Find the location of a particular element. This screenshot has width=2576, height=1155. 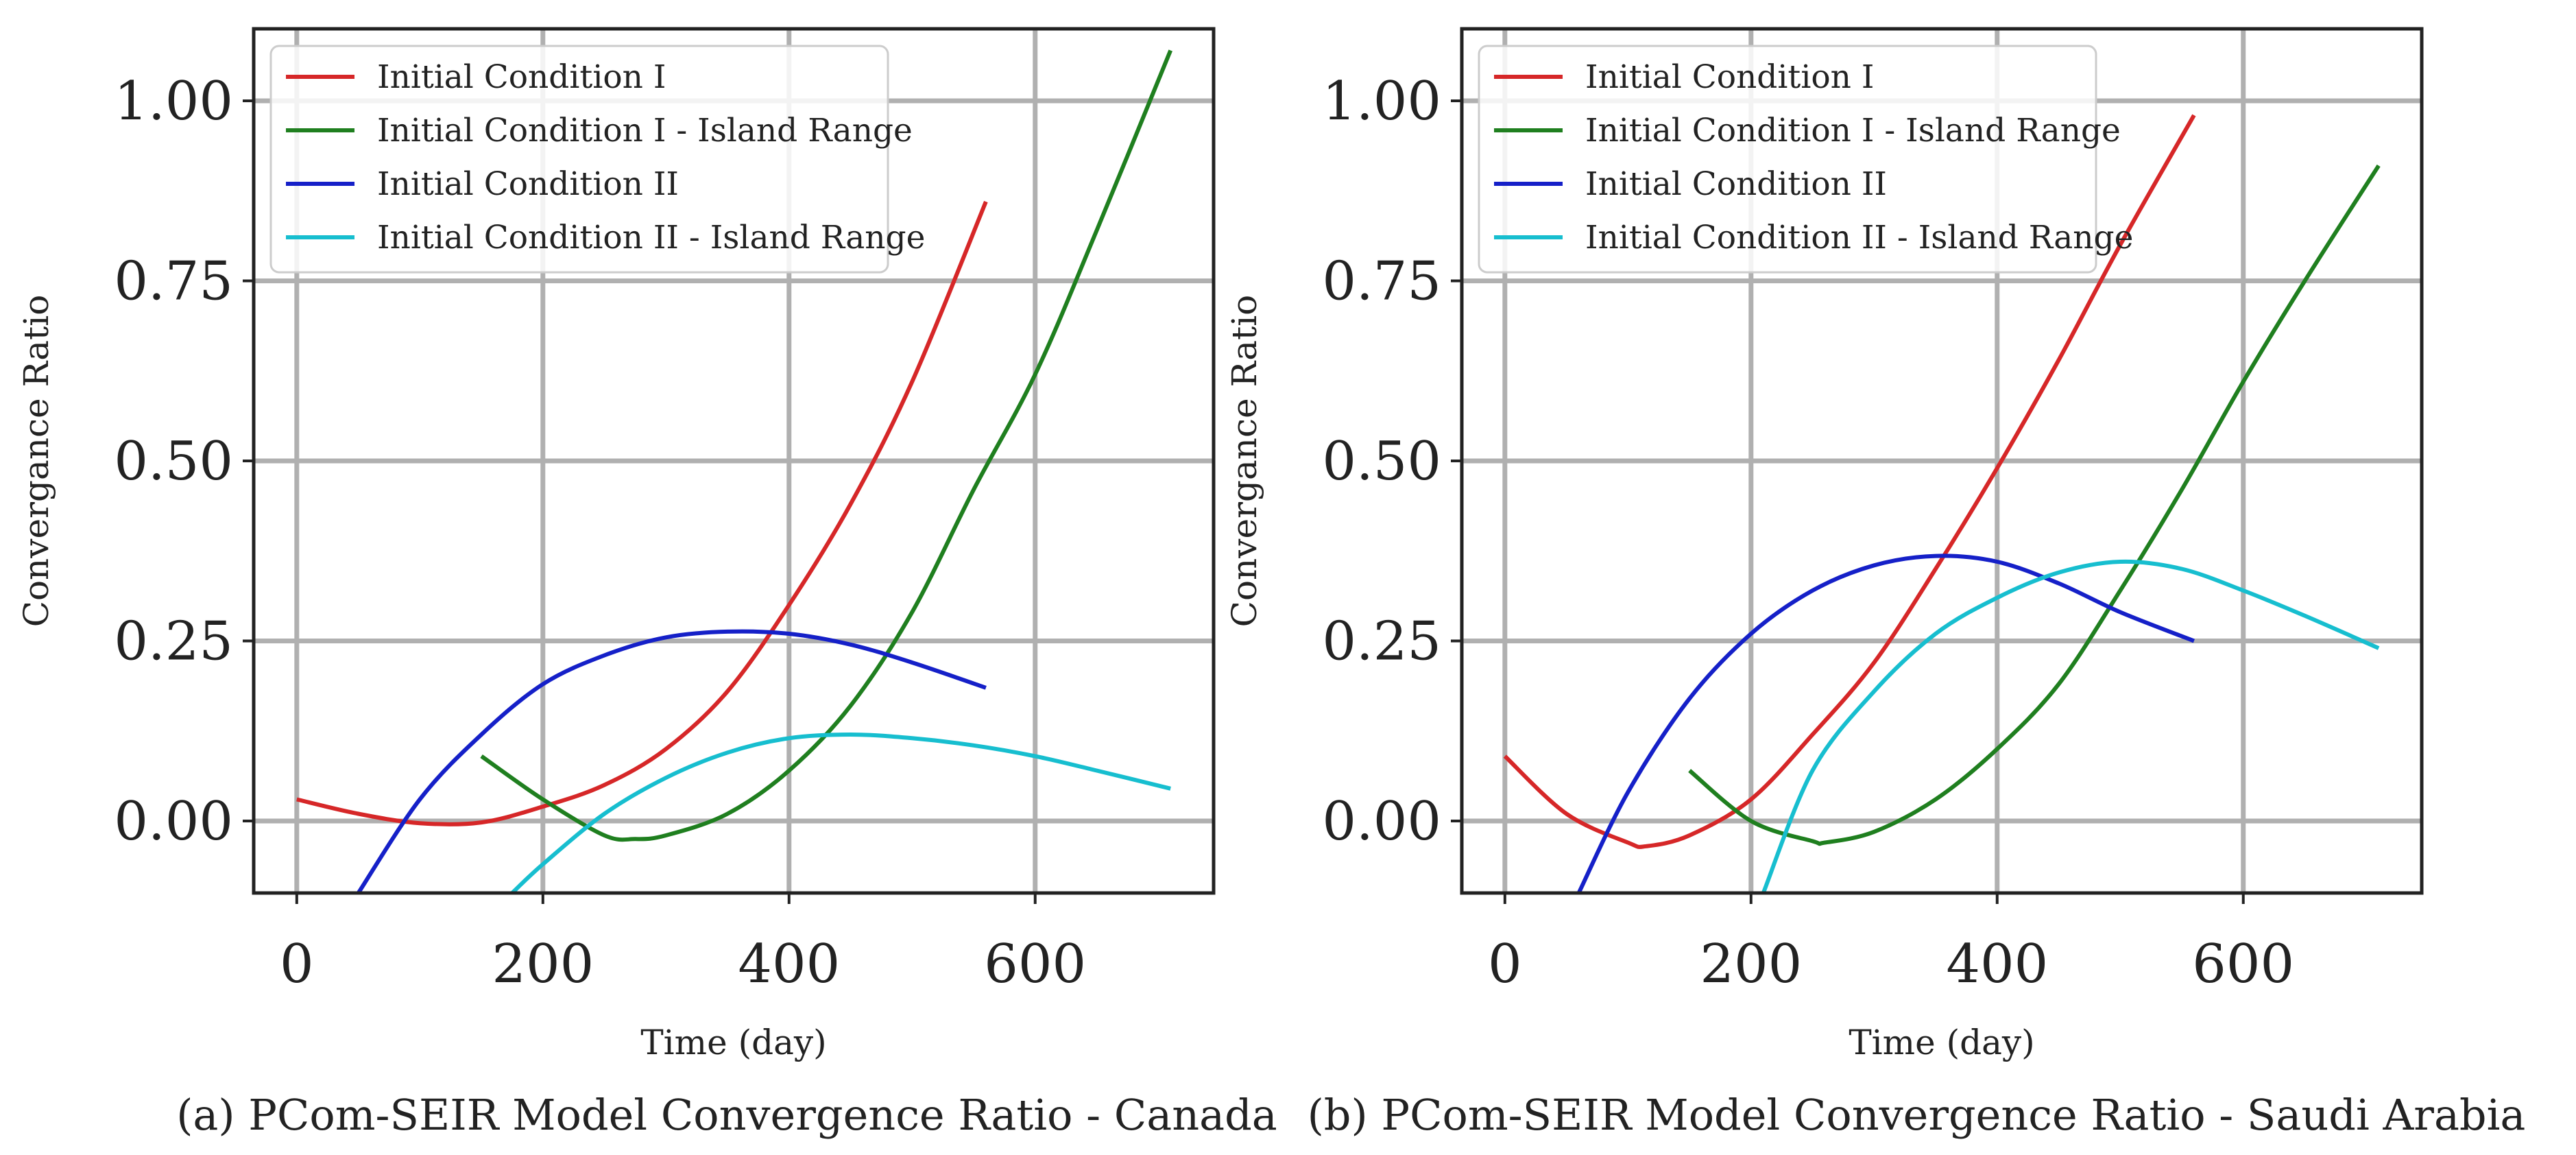

series-line-initial-condition-i is located at coordinates (642, 513).